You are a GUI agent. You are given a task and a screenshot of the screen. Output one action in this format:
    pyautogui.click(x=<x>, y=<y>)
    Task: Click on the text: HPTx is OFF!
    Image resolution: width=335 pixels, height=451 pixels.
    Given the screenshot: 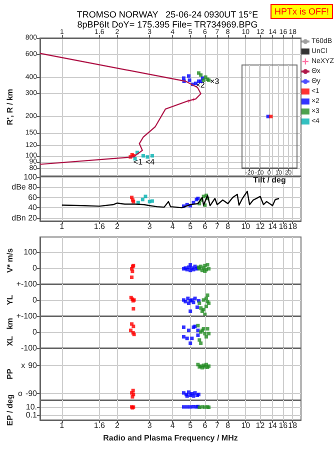 What is the action you would take?
    pyautogui.click(x=302, y=11)
    